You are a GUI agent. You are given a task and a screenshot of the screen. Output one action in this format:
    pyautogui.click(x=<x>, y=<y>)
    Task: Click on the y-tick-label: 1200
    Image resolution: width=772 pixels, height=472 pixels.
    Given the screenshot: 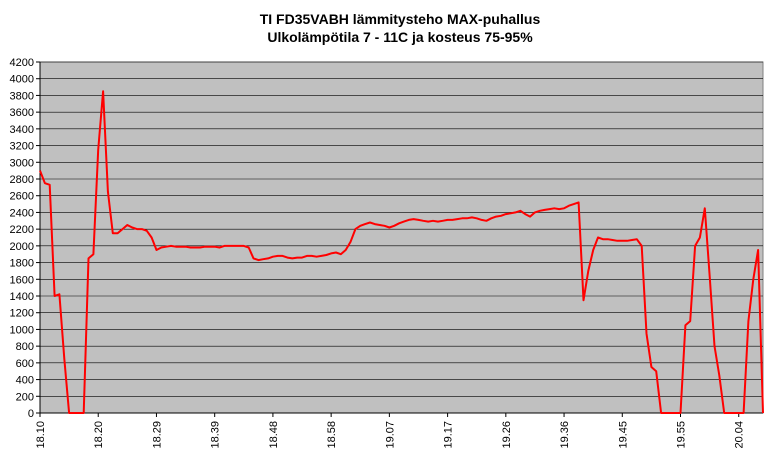 What is the action you would take?
    pyautogui.click(x=22, y=314)
    